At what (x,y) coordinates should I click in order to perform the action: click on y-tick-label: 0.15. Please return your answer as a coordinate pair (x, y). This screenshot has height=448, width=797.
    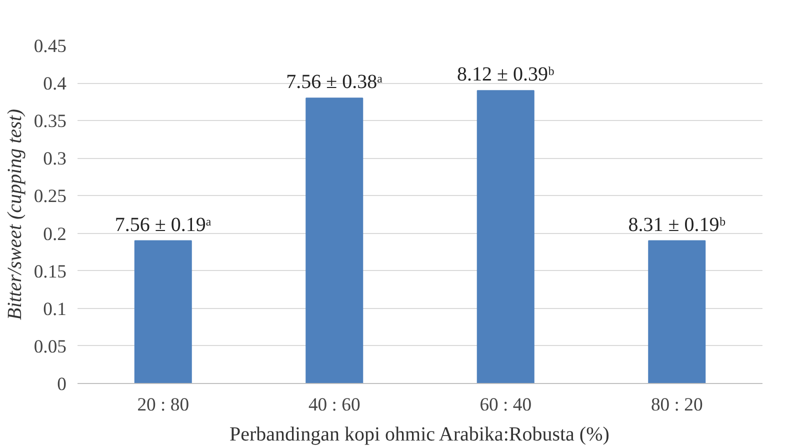
    Looking at the image, I should click on (50, 271).